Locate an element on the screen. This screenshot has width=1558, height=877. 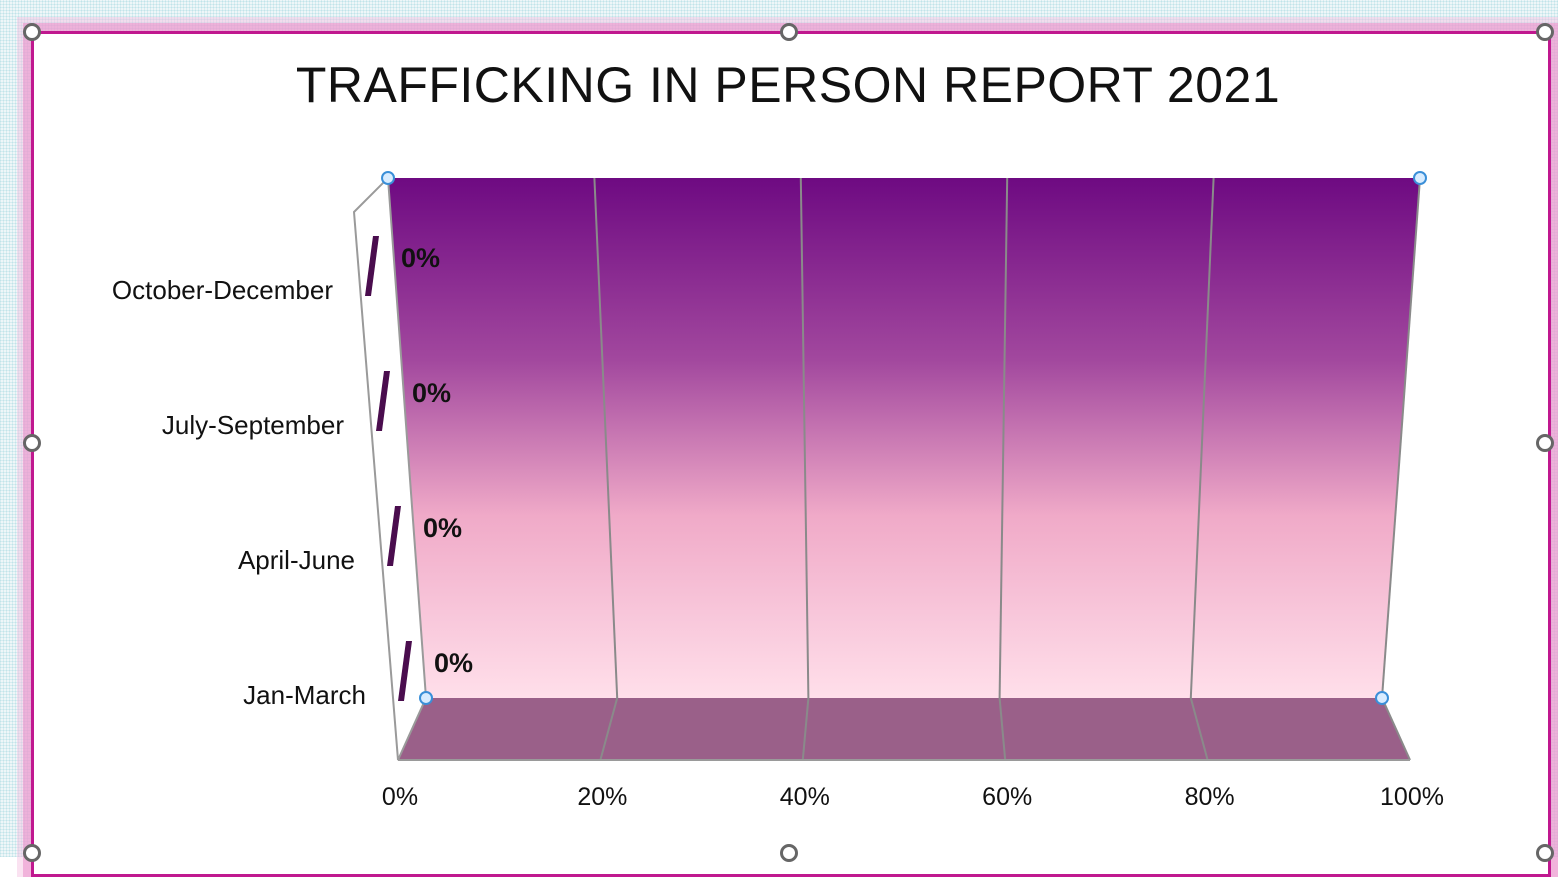
category-label-july-september: July-September is located at coordinates (253, 425).